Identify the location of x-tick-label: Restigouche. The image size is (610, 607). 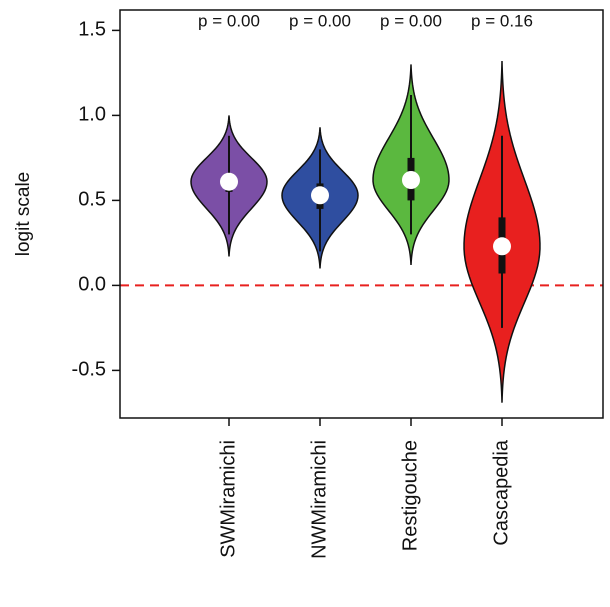
(410, 495).